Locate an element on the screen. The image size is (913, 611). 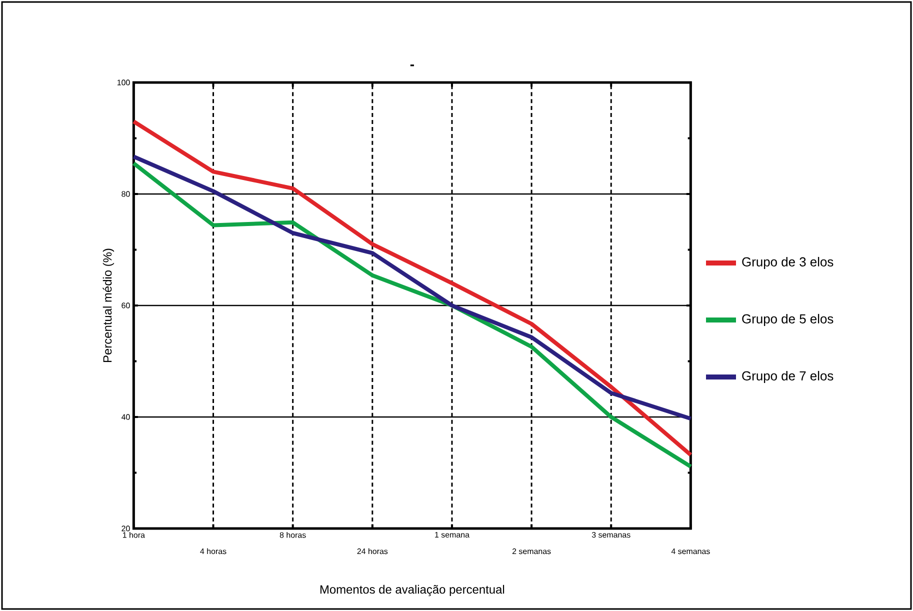
legend-label: Grupo de 7 elos is located at coordinates (788, 377).